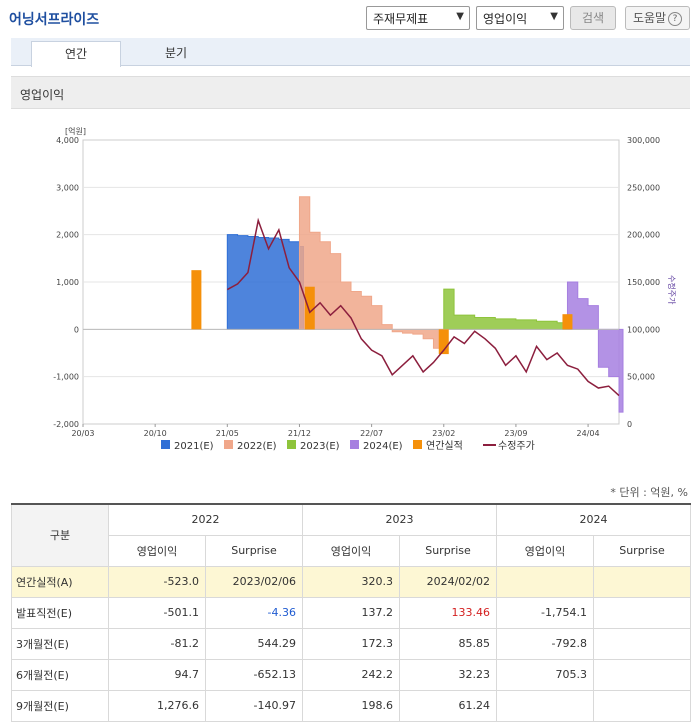  I want to click on search-button: 검색, so click(593, 18).